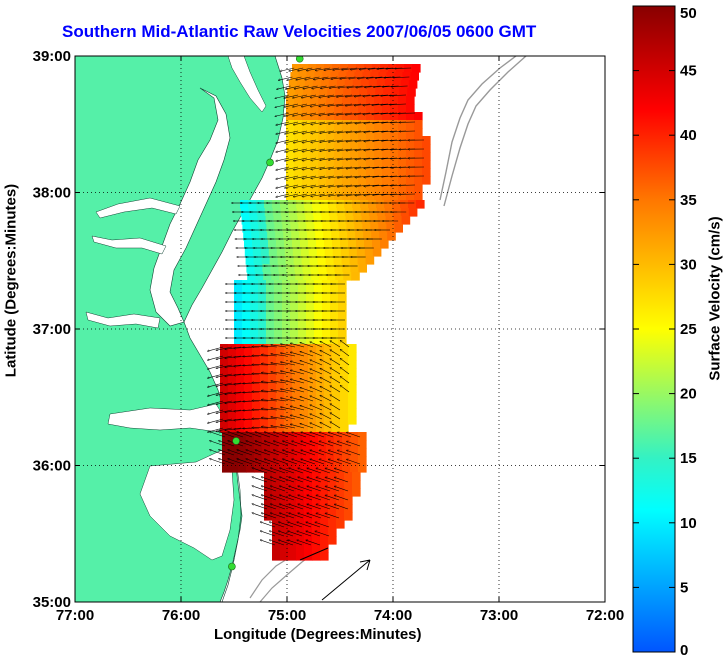 This screenshot has height=659, width=724. What do you see at coordinates (684, 650) in the screenshot?
I see `colorbar-tick-label: 0` at bounding box center [684, 650].